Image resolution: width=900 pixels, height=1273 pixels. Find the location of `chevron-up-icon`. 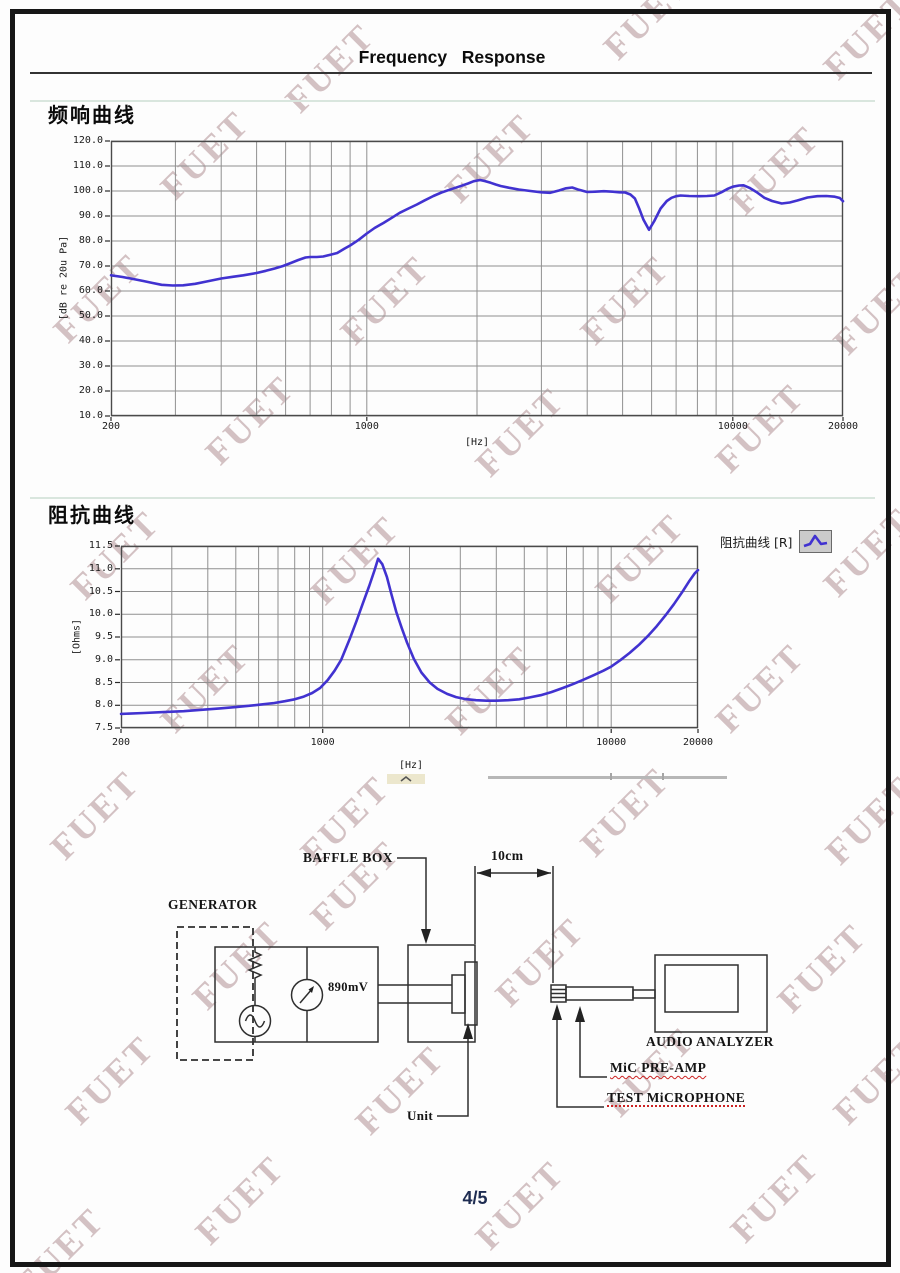

chevron-up-icon is located at coordinates (406, 778).